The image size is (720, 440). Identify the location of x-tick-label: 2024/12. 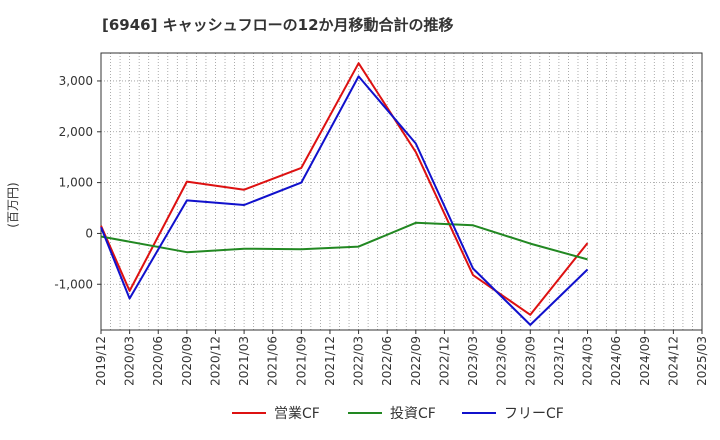
(673, 361).